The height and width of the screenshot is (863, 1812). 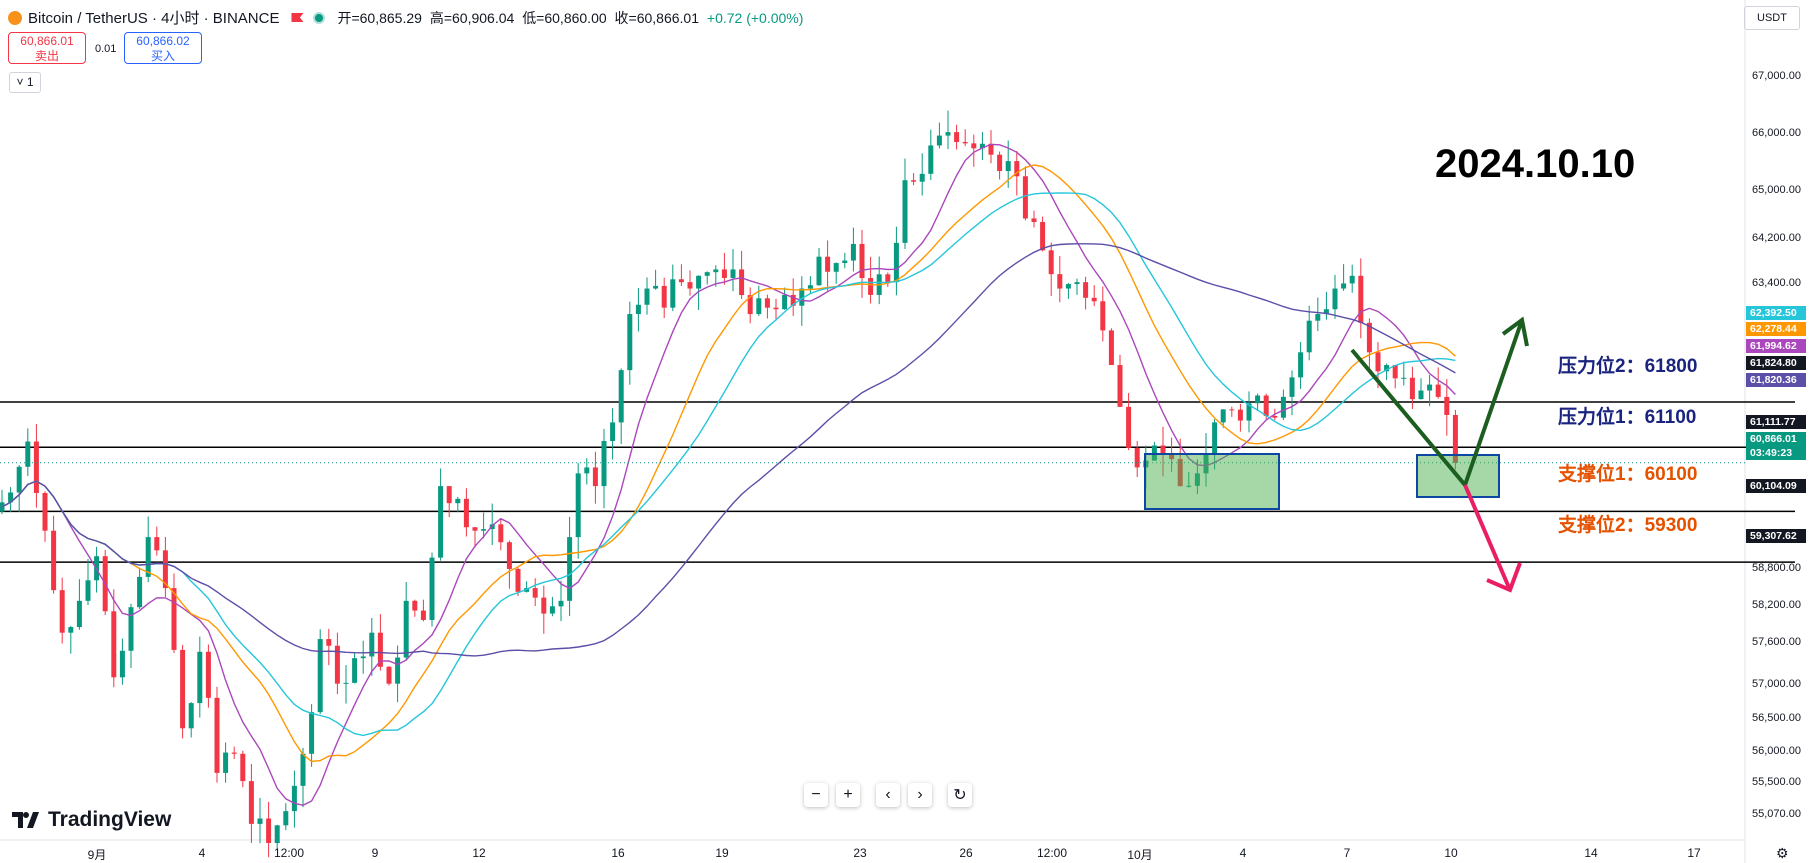 What do you see at coordinates (860, 853) in the screenshot?
I see `x-axis-label: 23` at bounding box center [860, 853].